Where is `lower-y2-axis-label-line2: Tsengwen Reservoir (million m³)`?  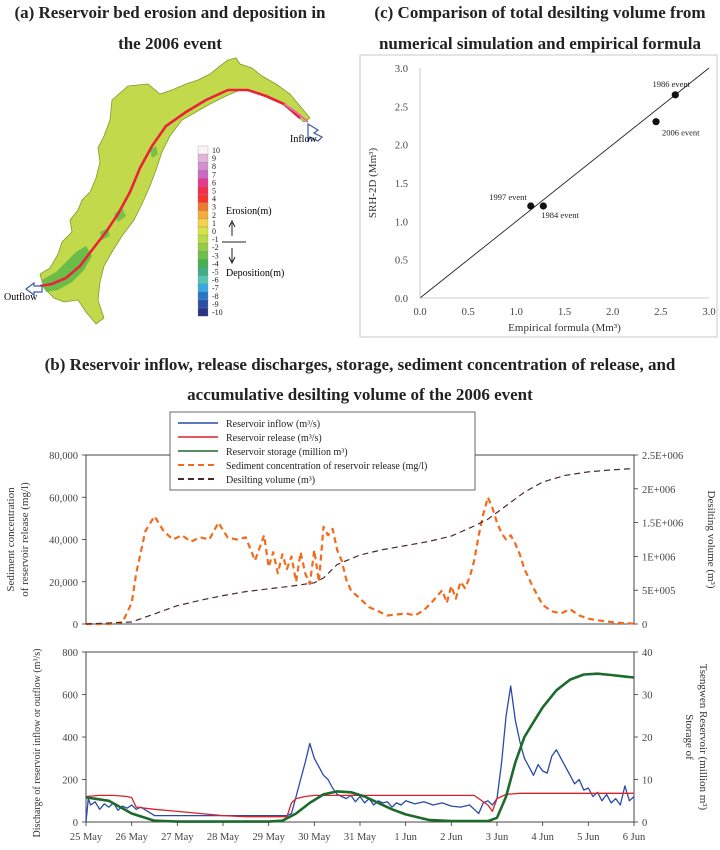
lower-y2-axis-label-line2: Tsengwen Reservoir (million m³) is located at coordinates (703, 737).